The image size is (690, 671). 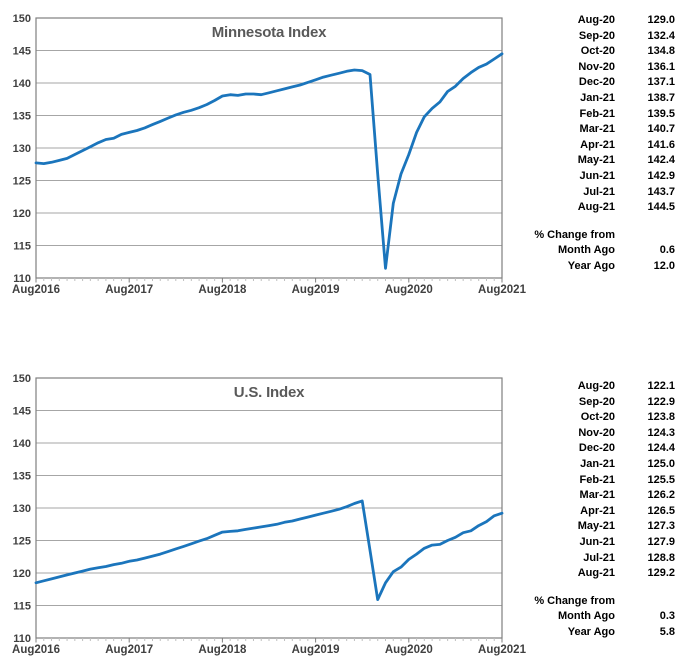 I want to click on table-row: May-21 127.3, so click(x=605, y=527).